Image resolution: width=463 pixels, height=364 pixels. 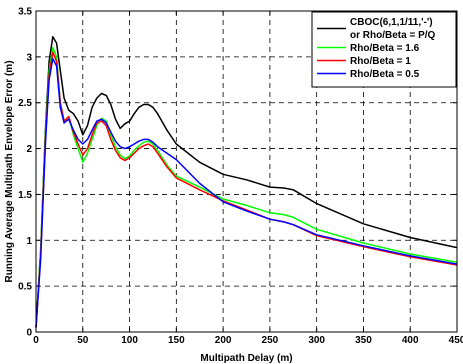 I want to click on legend-label-0: CBOC(6,1,1/11,'-'), so click(x=391, y=22).